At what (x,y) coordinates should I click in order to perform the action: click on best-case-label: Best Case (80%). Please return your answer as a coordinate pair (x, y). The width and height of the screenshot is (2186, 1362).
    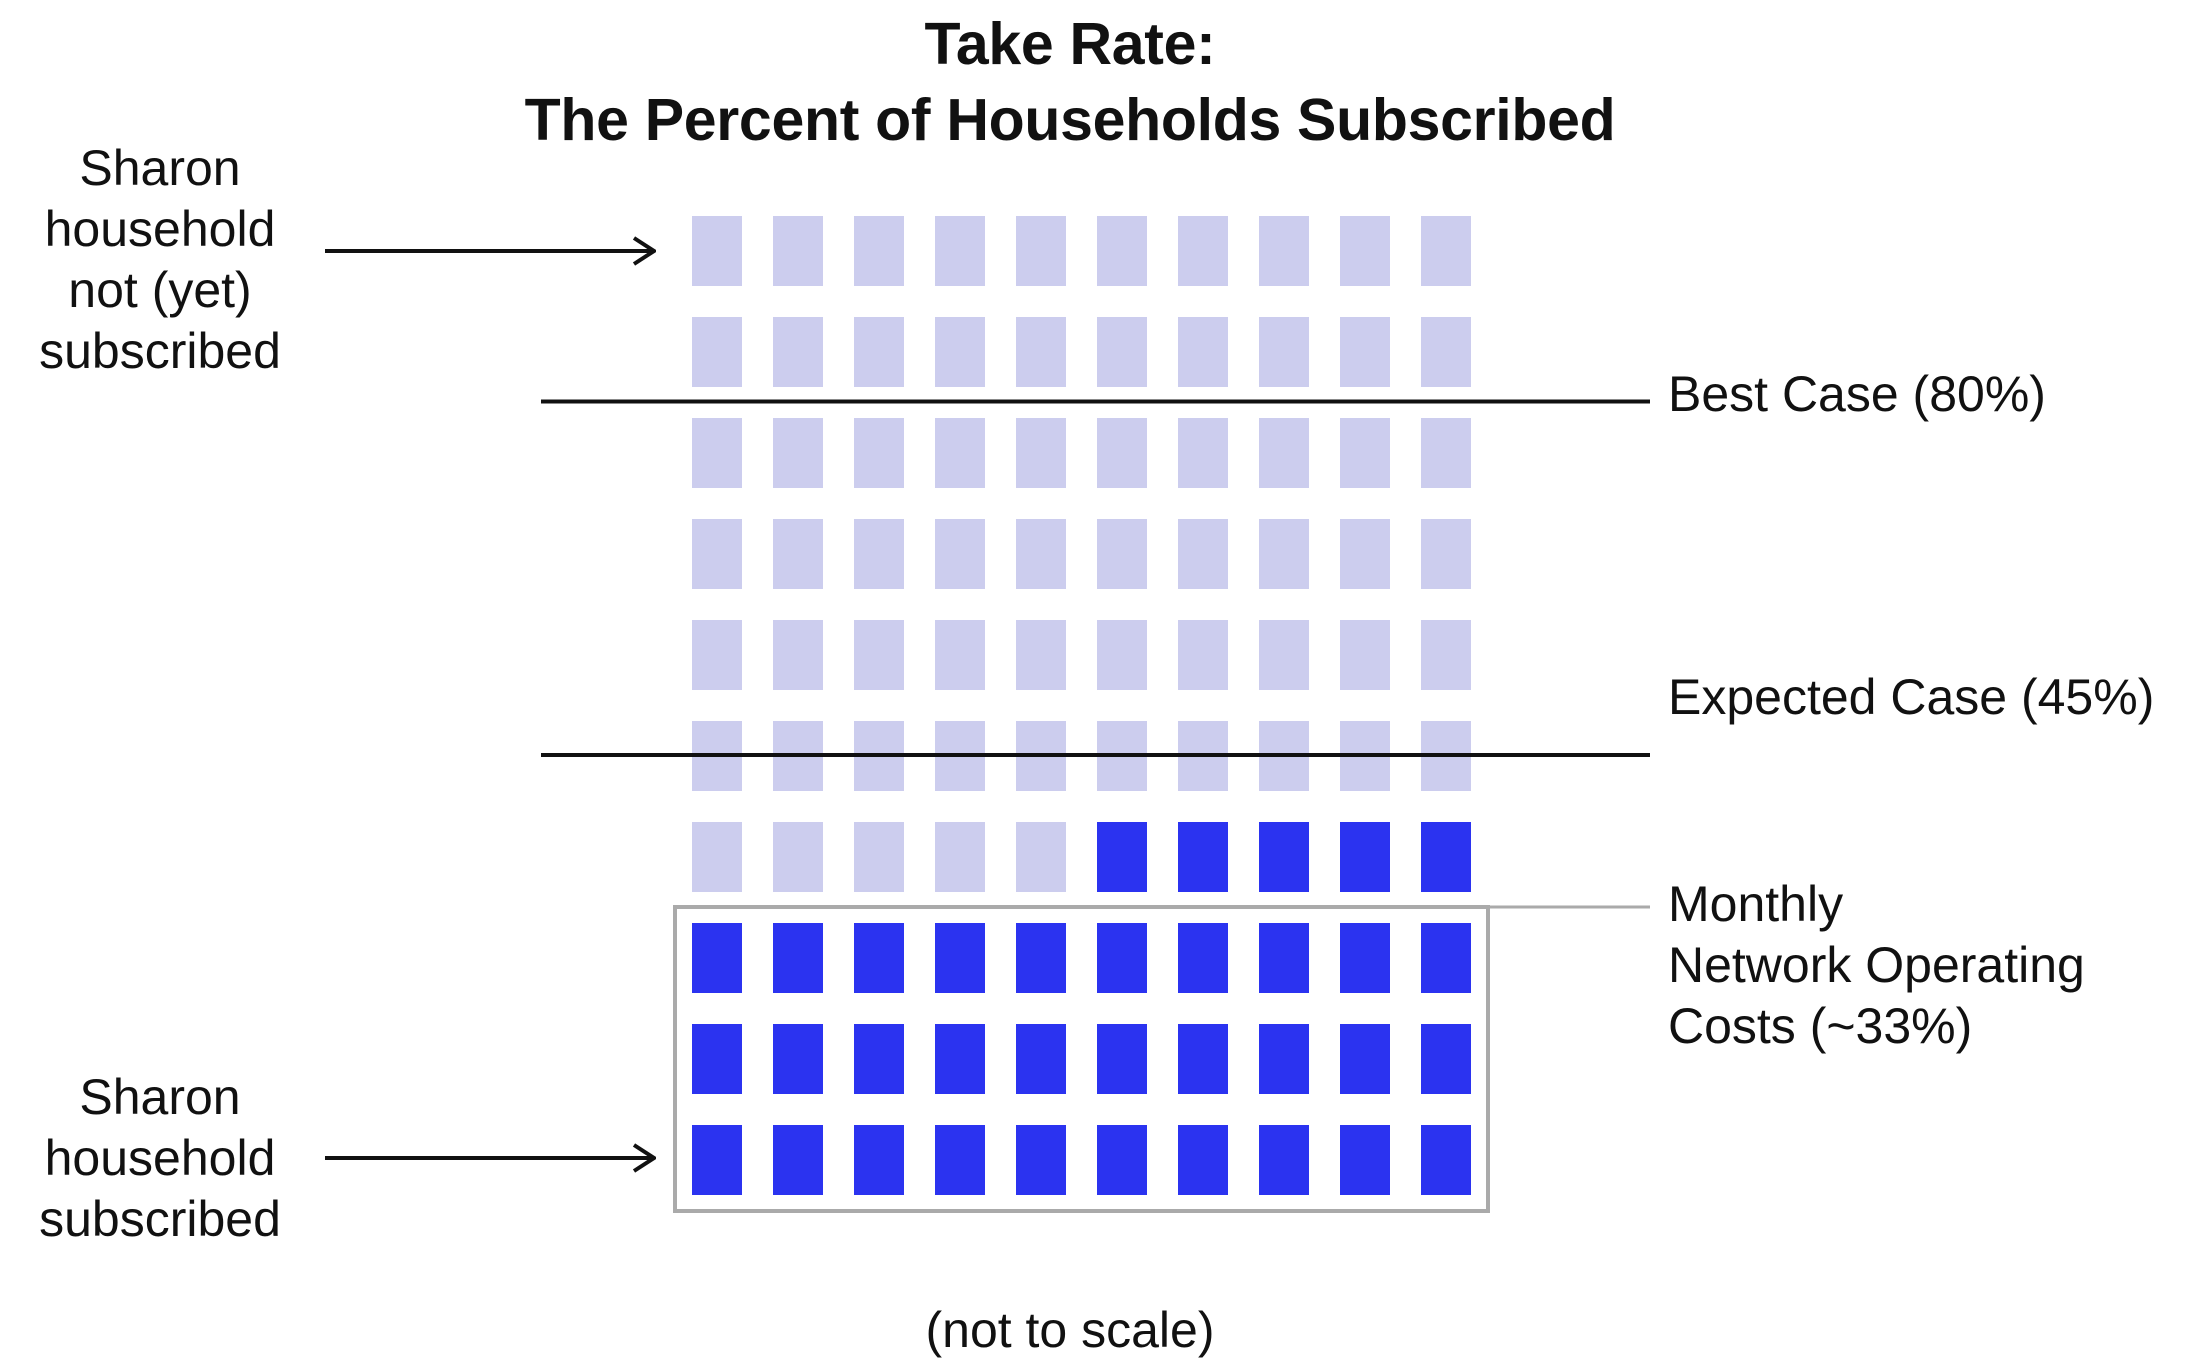
    Looking at the image, I should click on (1857, 394).